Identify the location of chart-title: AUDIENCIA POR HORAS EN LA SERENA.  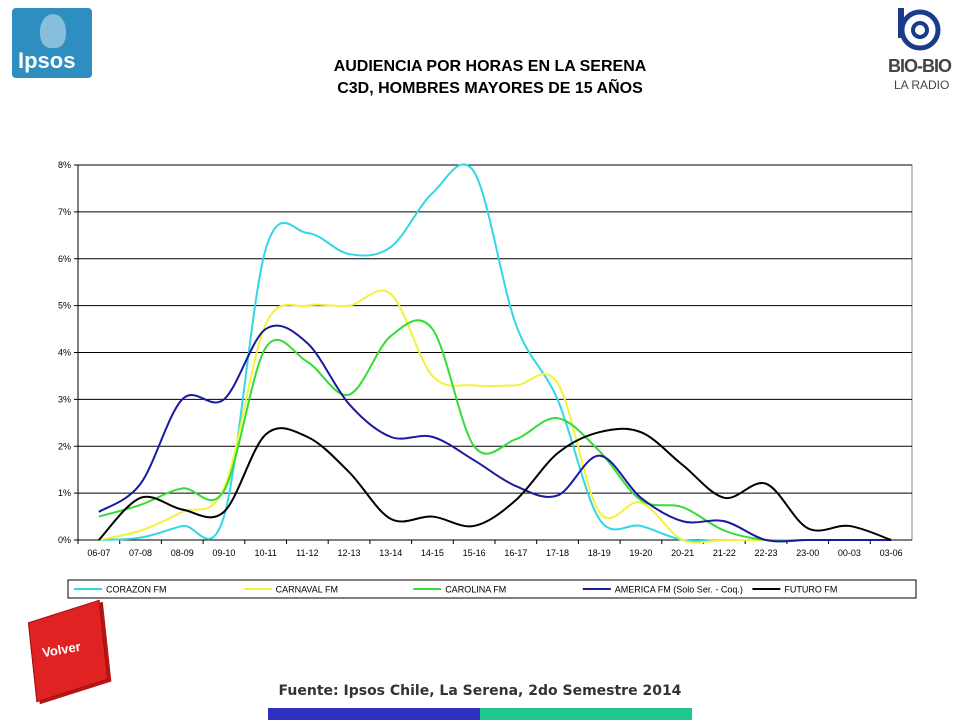
(490, 66).